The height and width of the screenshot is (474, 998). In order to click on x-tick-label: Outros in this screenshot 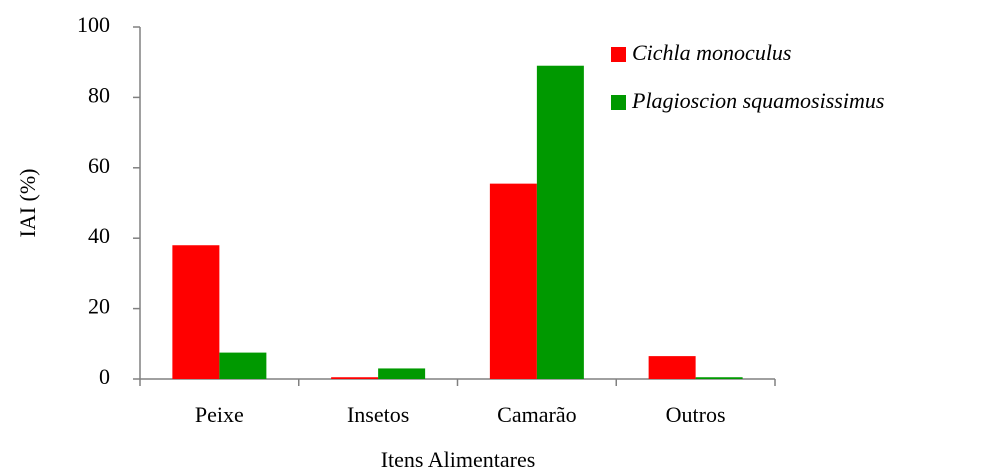, I will do `click(696, 414)`.